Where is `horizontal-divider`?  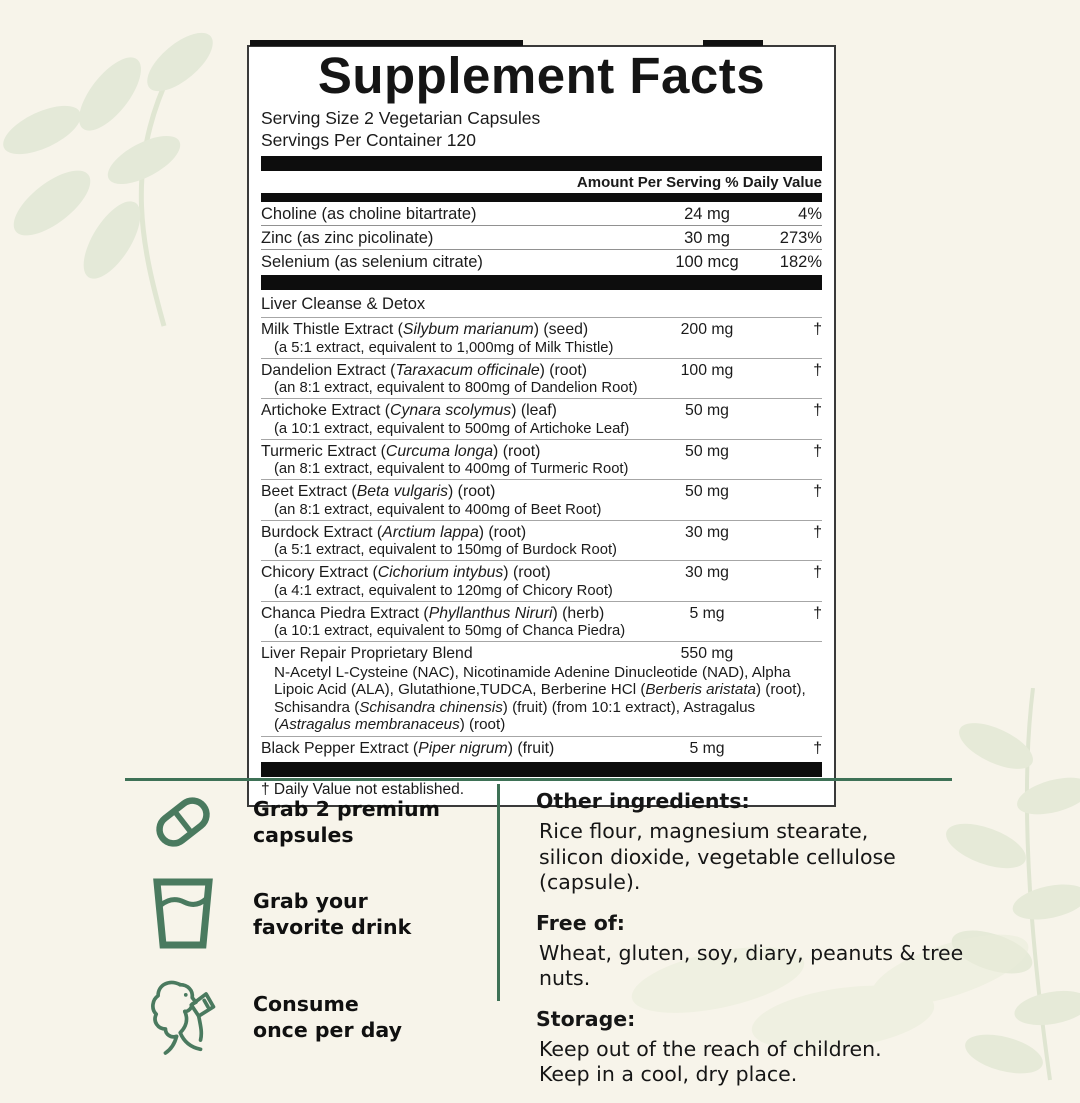 horizontal-divider is located at coordinates (538, 779).